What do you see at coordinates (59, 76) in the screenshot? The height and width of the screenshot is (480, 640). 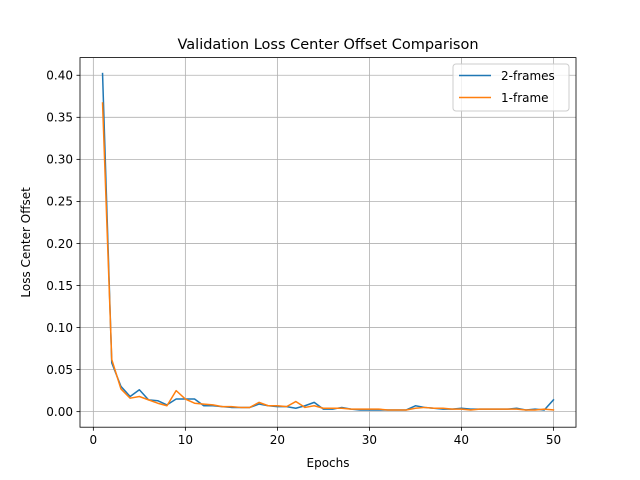 I see `y-tick-label: 0.40` at bounding box center [59, 76].